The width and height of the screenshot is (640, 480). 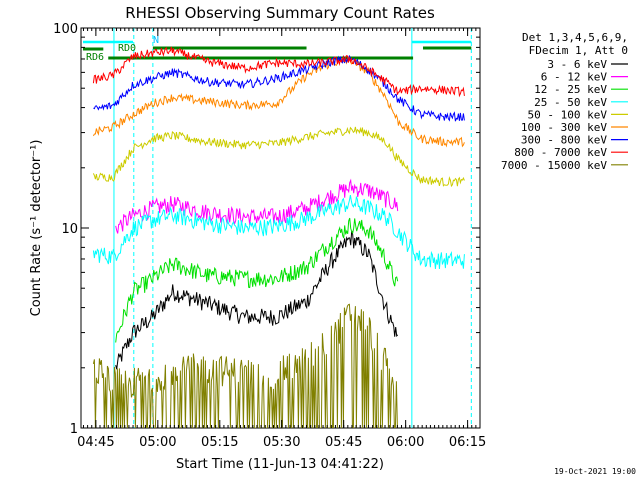 What do you see at coordinates (564, 140) in the screenshot?
I see `legend-entry: 300 - 800 keV` at bounding box center [564, 140].